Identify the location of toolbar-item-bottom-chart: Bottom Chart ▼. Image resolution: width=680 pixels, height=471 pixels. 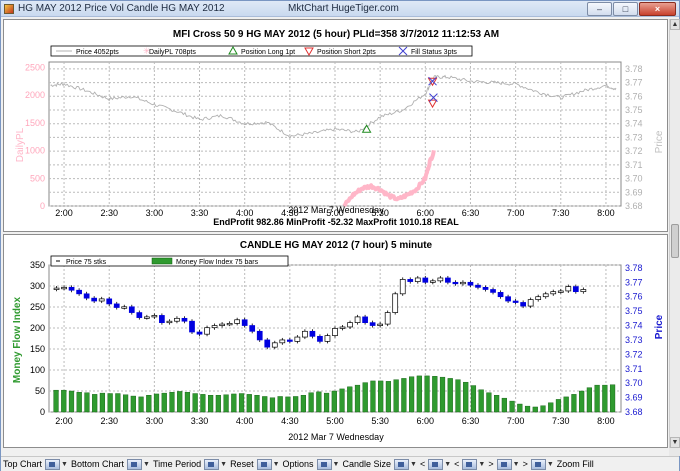
(110, 464).